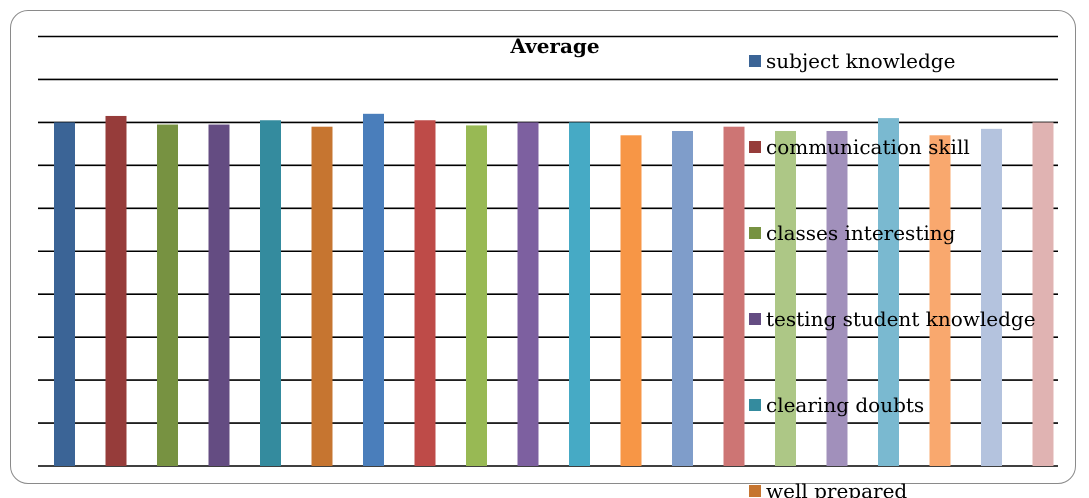  I want to click on legend-item: subject knowledge, so click(852, 61).